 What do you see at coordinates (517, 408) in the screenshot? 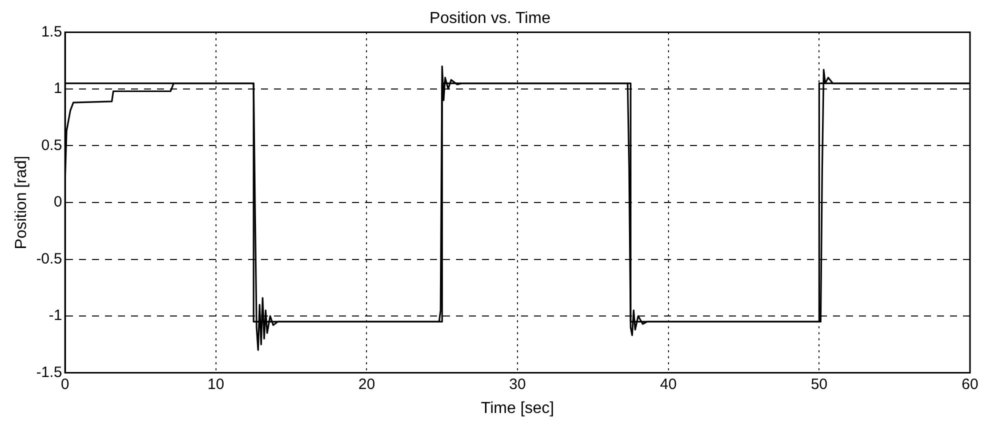
I see `x-axis-title: Time [sec]` at bounding box center [517, 408].